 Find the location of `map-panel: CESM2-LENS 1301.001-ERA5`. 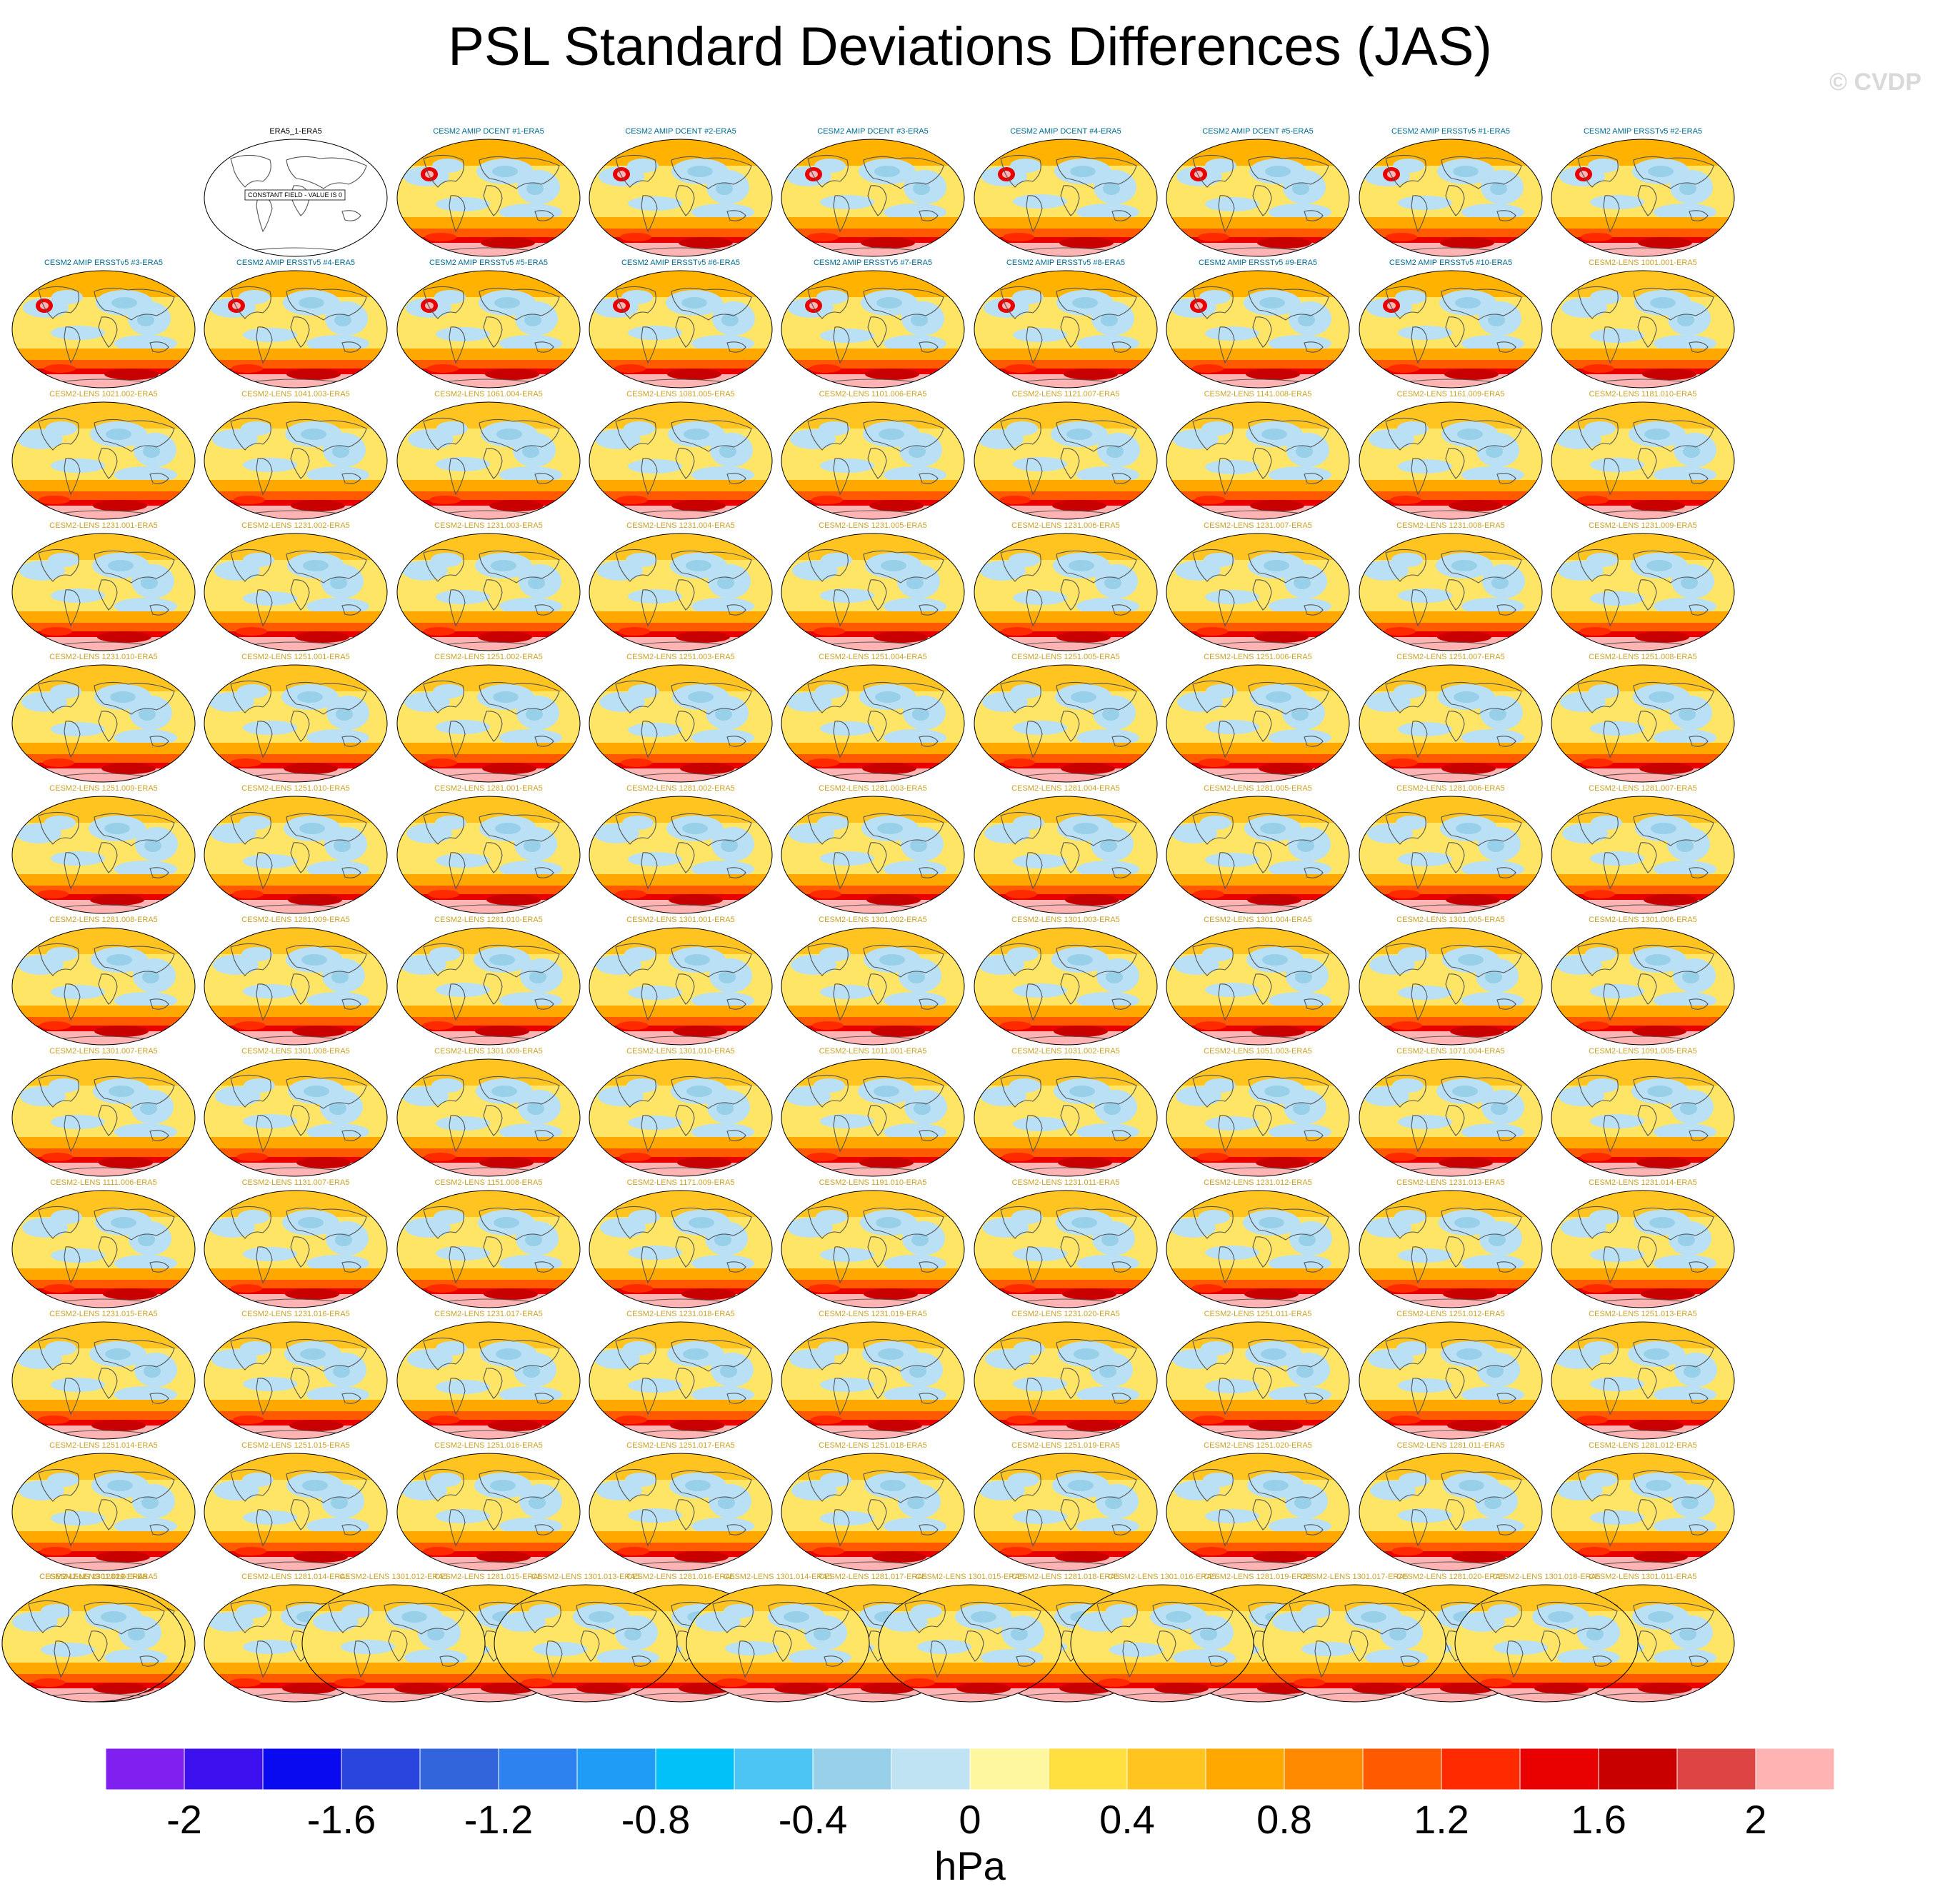

map-panel: CESM2-LENS 1301.001-ERA5 is located at coordinates (680, 982).